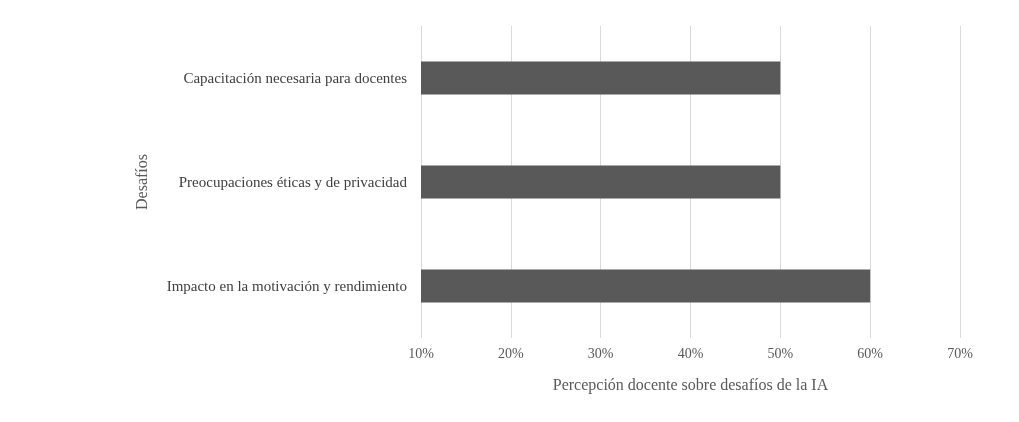 The width and height of the screenshot is (1019, 422). Describe the element at coordinates (870, 353) in the screenshot. I see `x-tick-label: 60%` at that location.